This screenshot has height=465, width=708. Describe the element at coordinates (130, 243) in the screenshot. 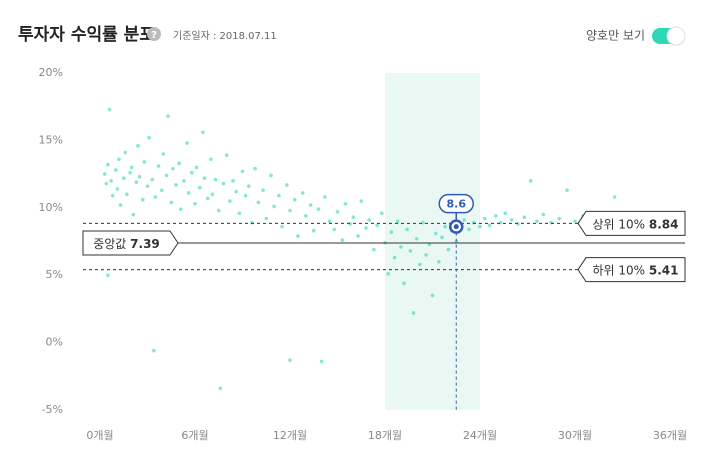

I see `reference-label-box` at that location.